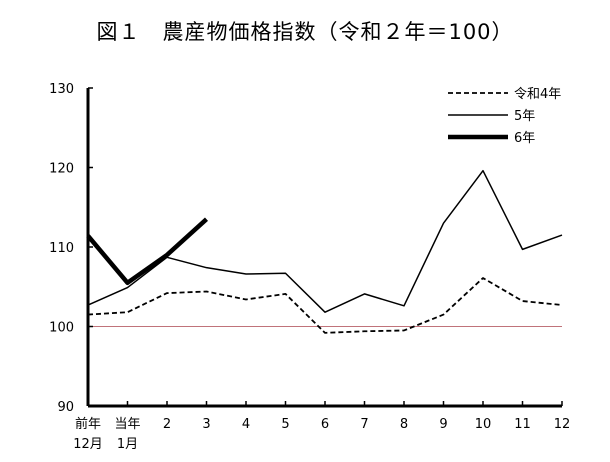 Image resolution: width=610 pixels, height=462 pixels. Describe the element at coordinates (524, 116) in the screenshot. I see `legend-label-2: 5年` at that location.